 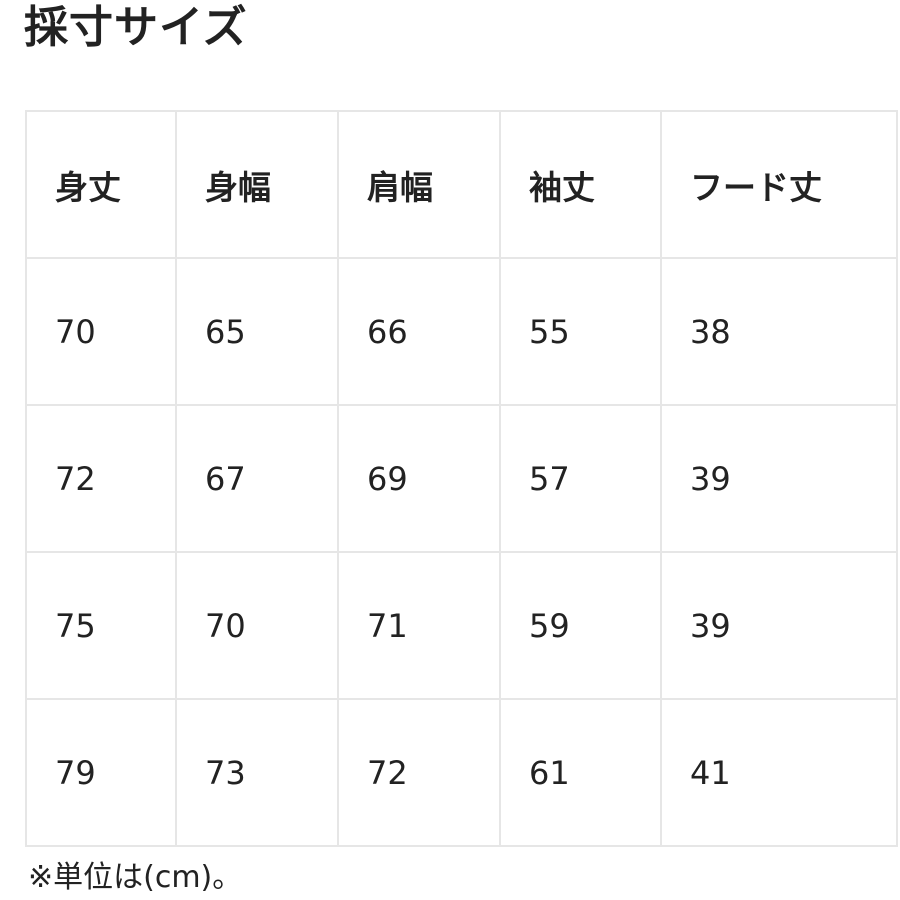 I want to click on table-cell: 61, so click(x=580, y=772).